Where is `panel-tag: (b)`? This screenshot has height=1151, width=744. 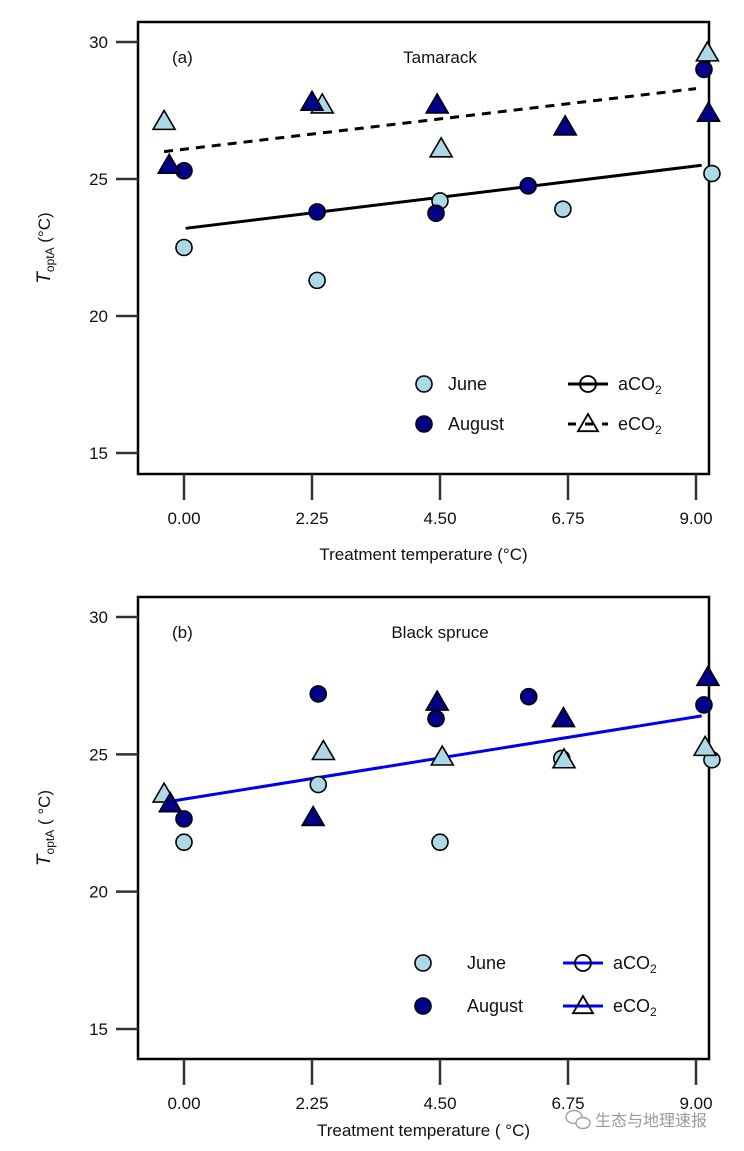 panel-tag: (b) is located at coordinates (182, 632).